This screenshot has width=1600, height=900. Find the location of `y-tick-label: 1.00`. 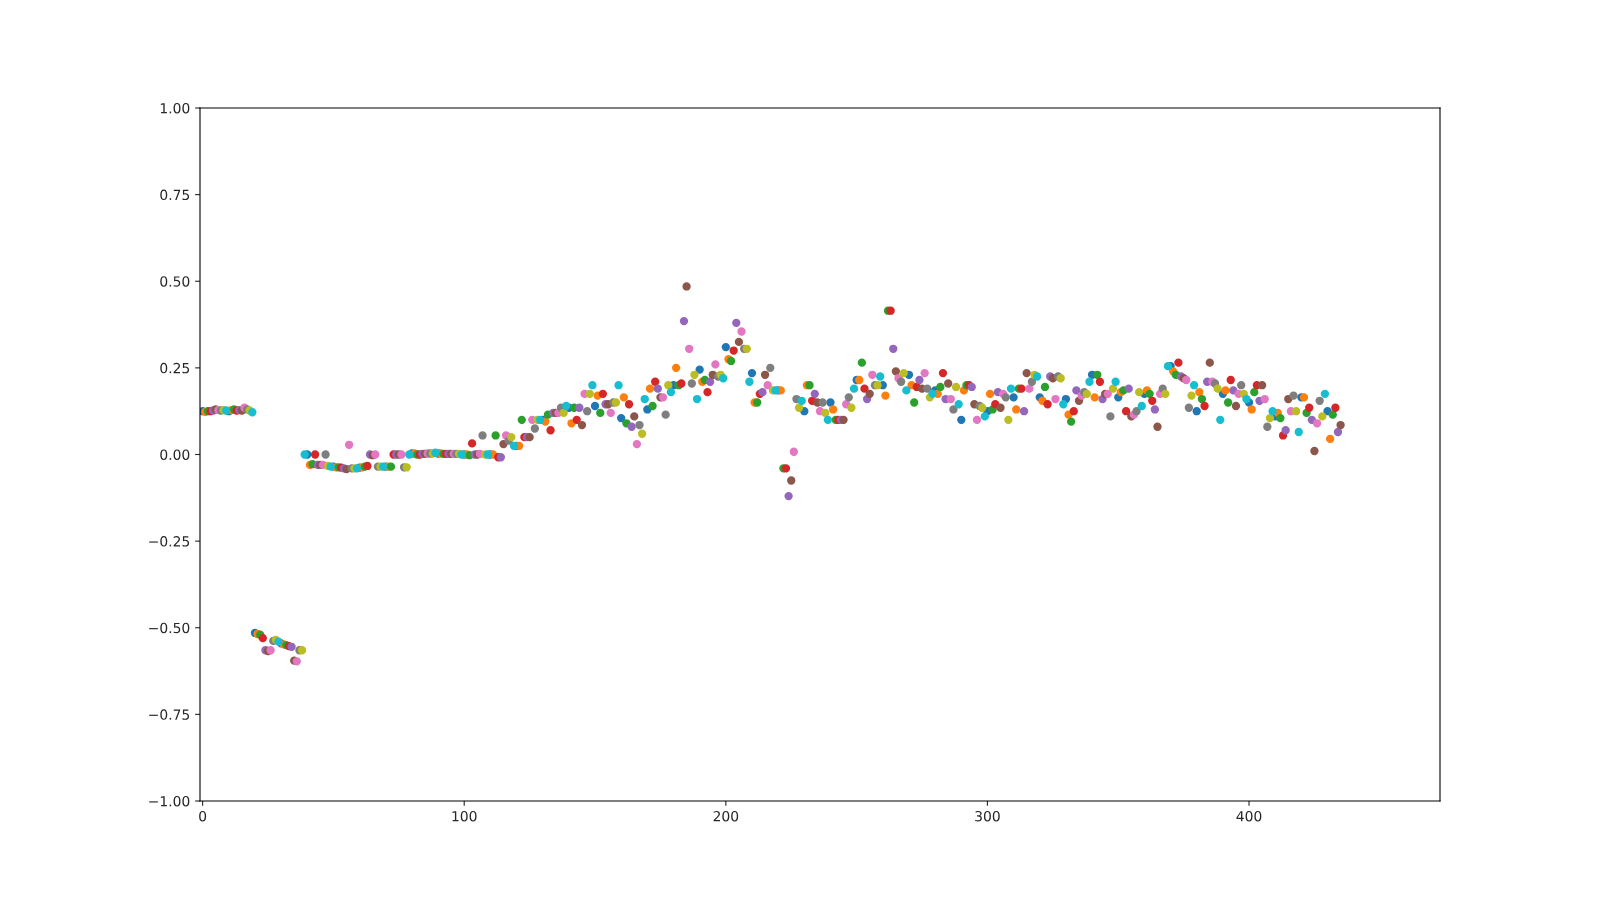

y-tick-label: 1.00 is located at coordinates (175, 108).